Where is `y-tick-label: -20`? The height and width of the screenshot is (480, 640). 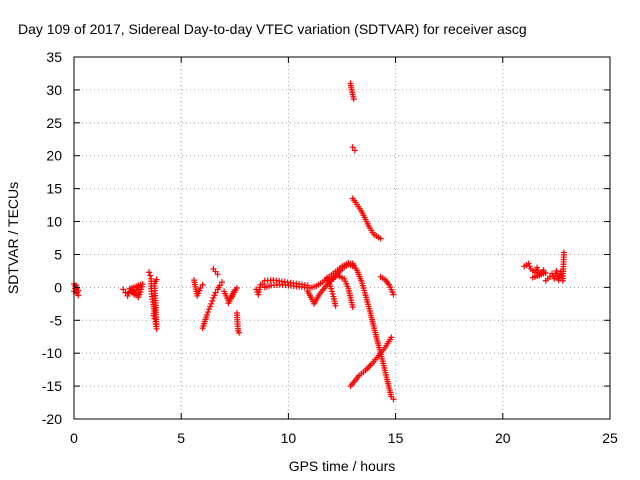 y-tick-label: -20 is located at coordinates (52, 419).